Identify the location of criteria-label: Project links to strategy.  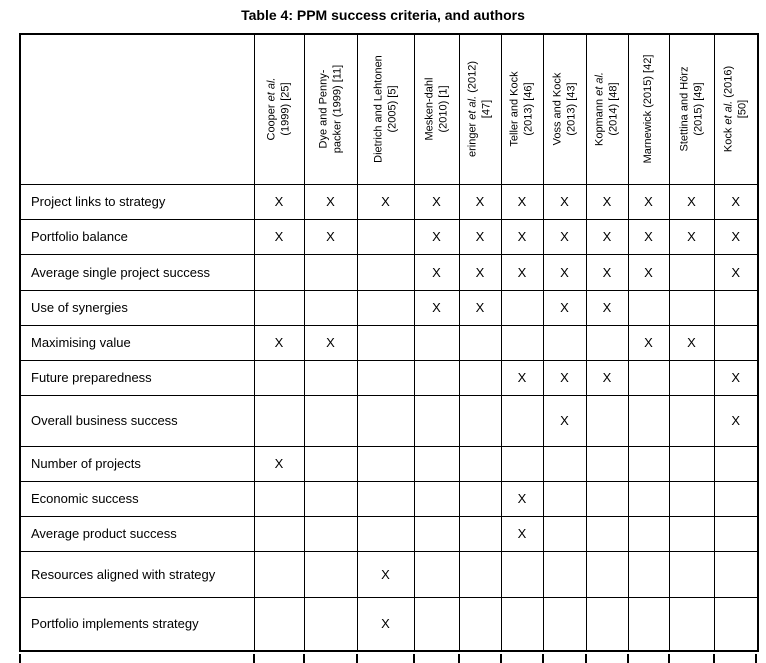
(137, 201).